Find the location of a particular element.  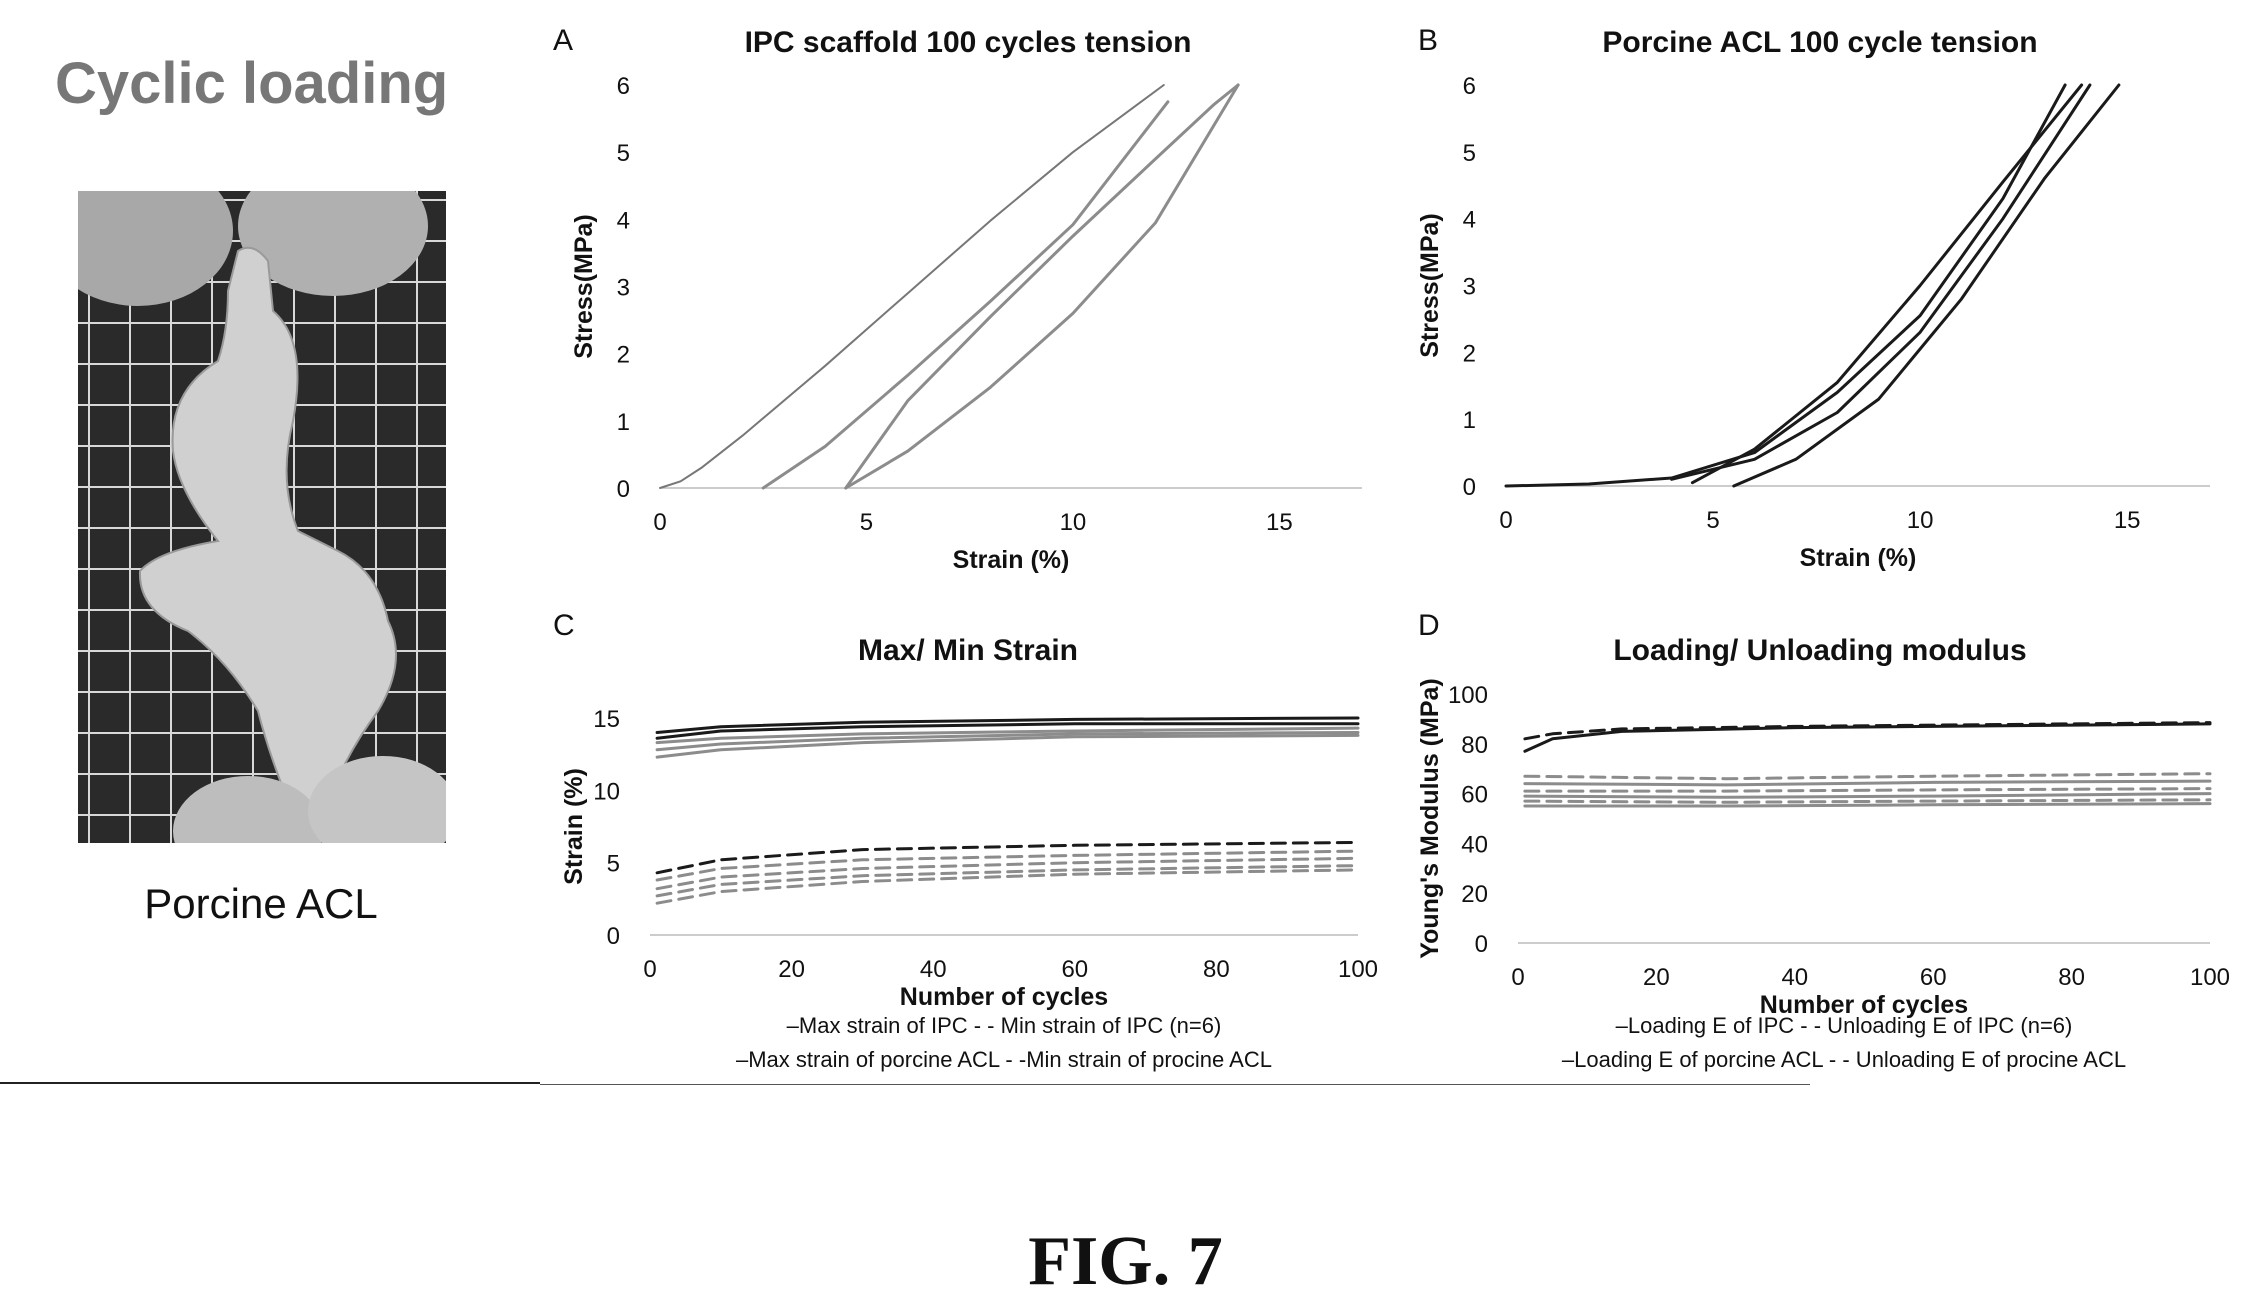

panel-a-letter: A is located at coordinates (563, 40).